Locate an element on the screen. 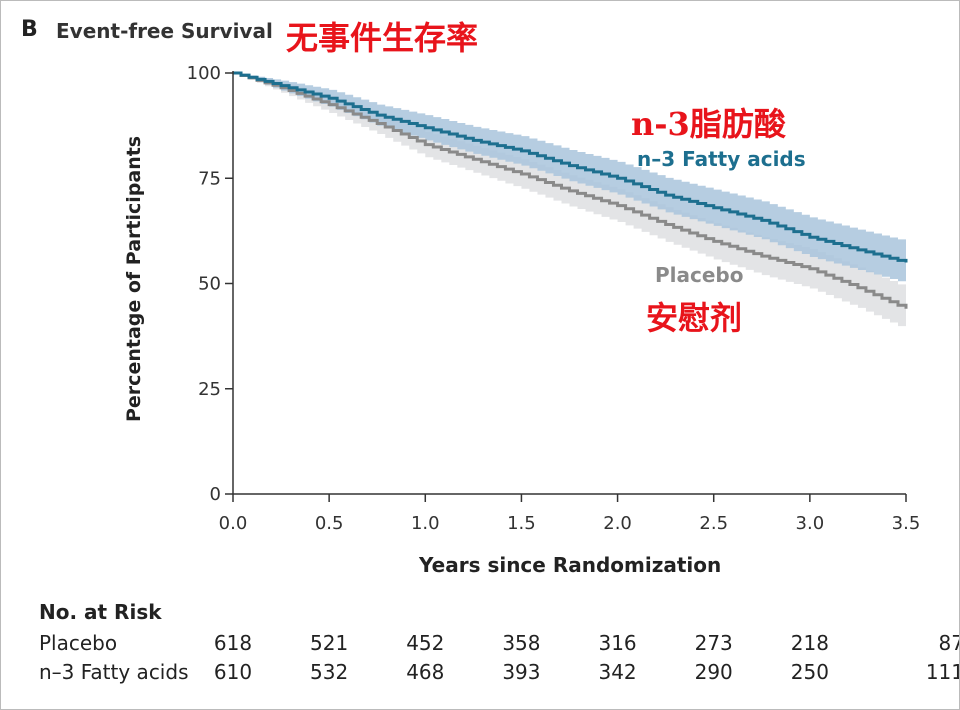  y-tick-label: 25 is located at coordinates (209, 389).